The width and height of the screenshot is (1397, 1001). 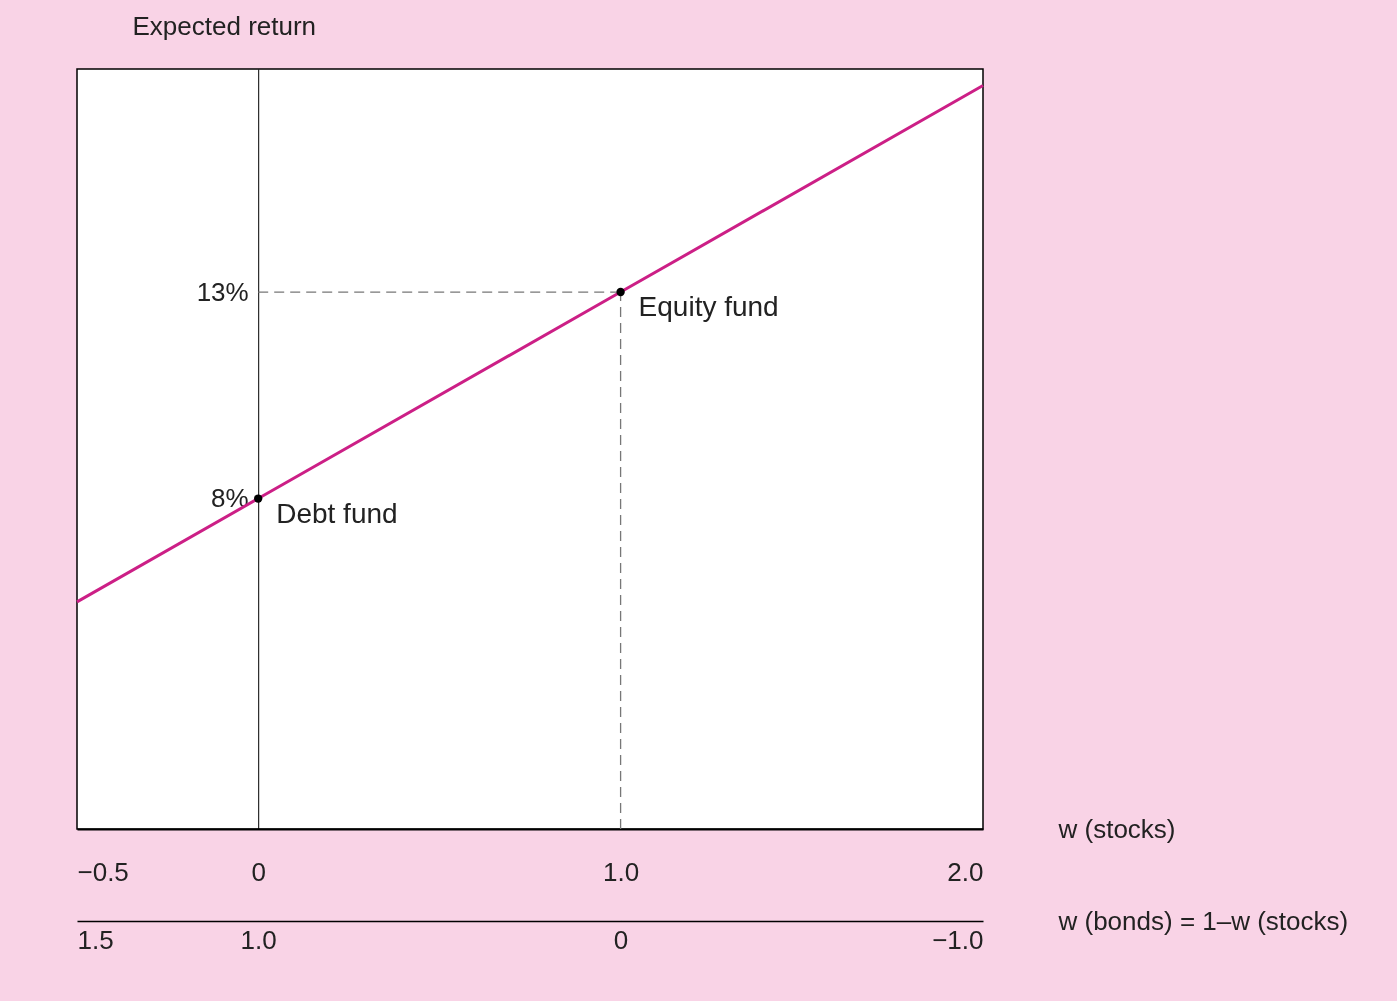 I want to click on x2-tick-label: 1.5, so click(x=95, y=939).